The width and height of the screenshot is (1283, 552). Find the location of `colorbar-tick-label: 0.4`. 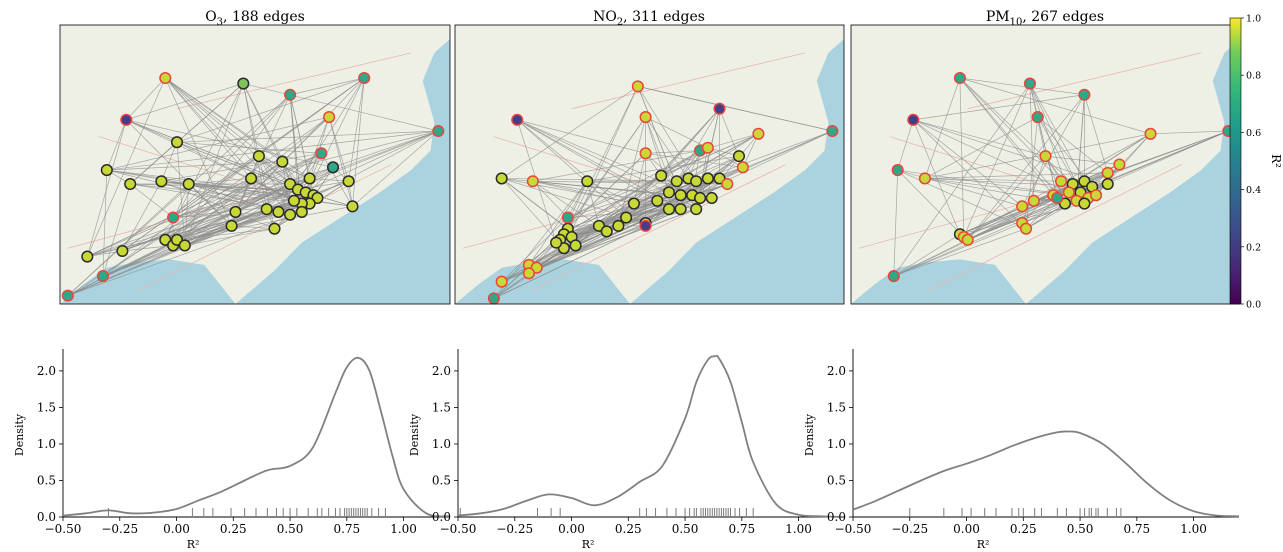

colorbar-tick-label: 0.4 is located at coordinates (1253, 190).